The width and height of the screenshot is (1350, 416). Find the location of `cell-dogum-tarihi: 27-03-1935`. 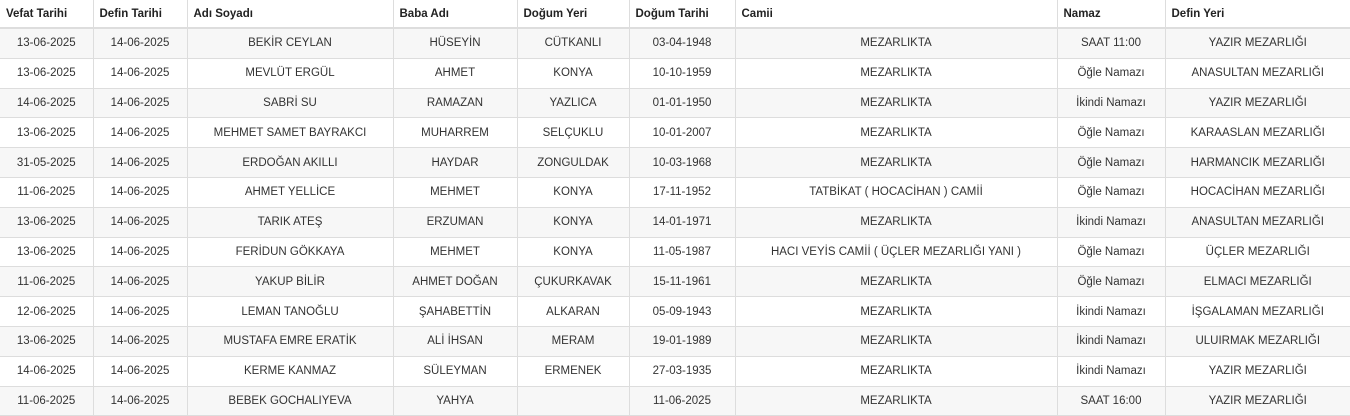

cell-dogum-tarihi: 27-03-1935 is located at coordinates (682, 371).